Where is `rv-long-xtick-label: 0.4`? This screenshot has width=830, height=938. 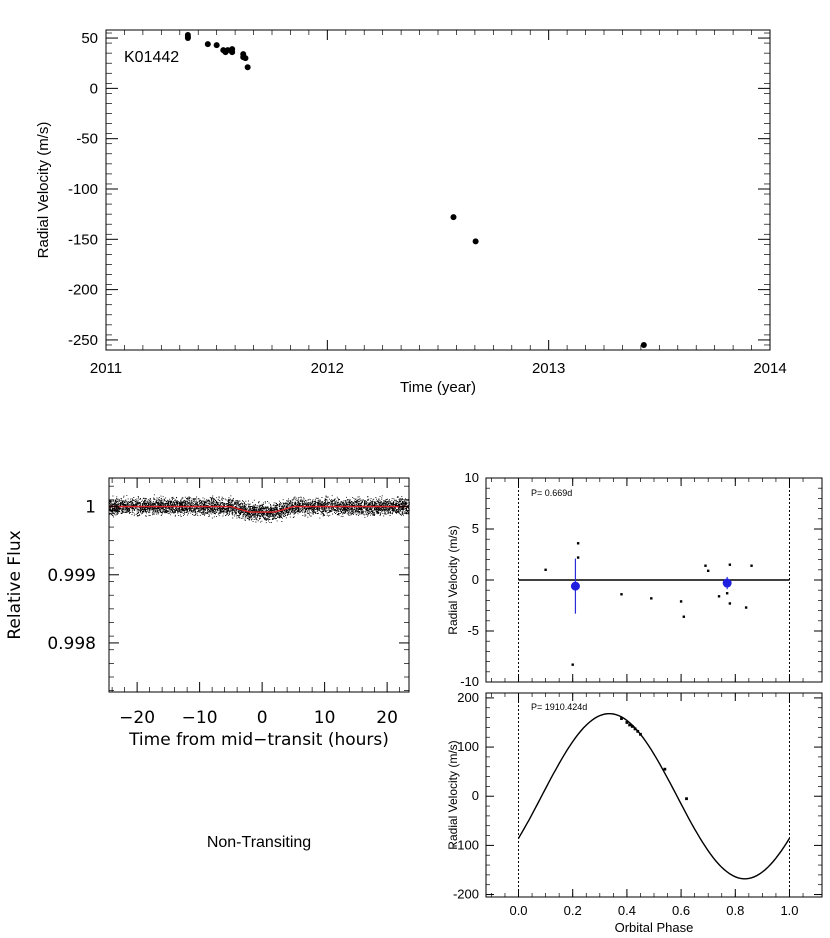
rv-long-xtick-label: 0.4 is located at coordinates (627, 910).